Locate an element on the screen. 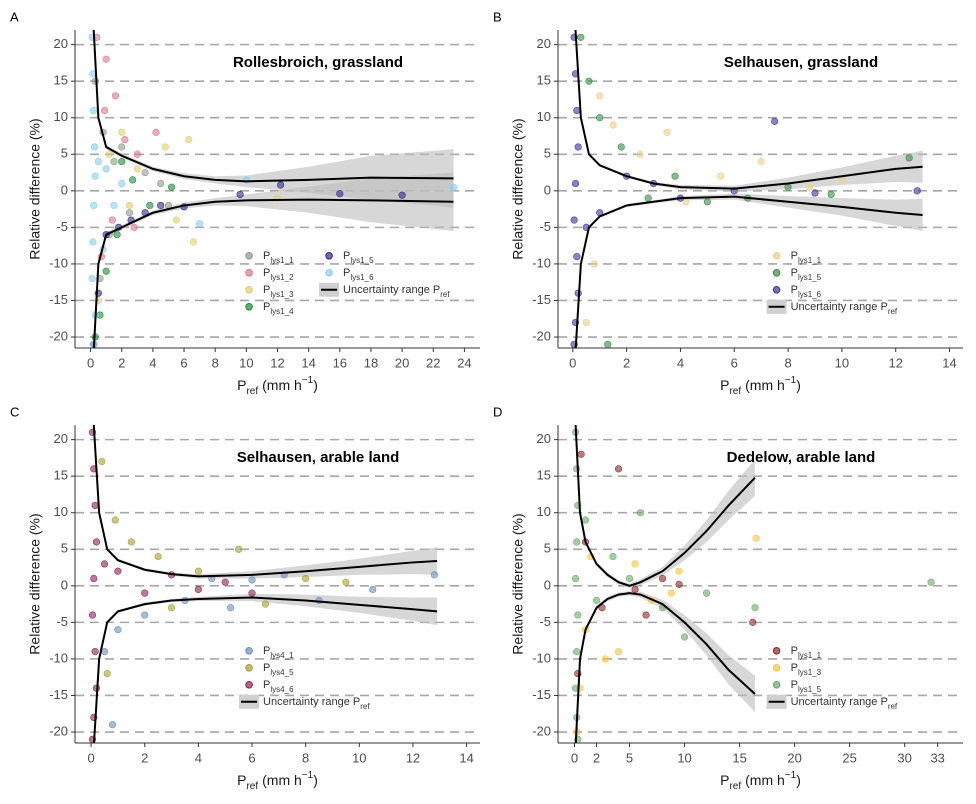 This screenshot has height=804, width=976. y-axis-title: Relative difference (%) is located at coordinates (35, 583).